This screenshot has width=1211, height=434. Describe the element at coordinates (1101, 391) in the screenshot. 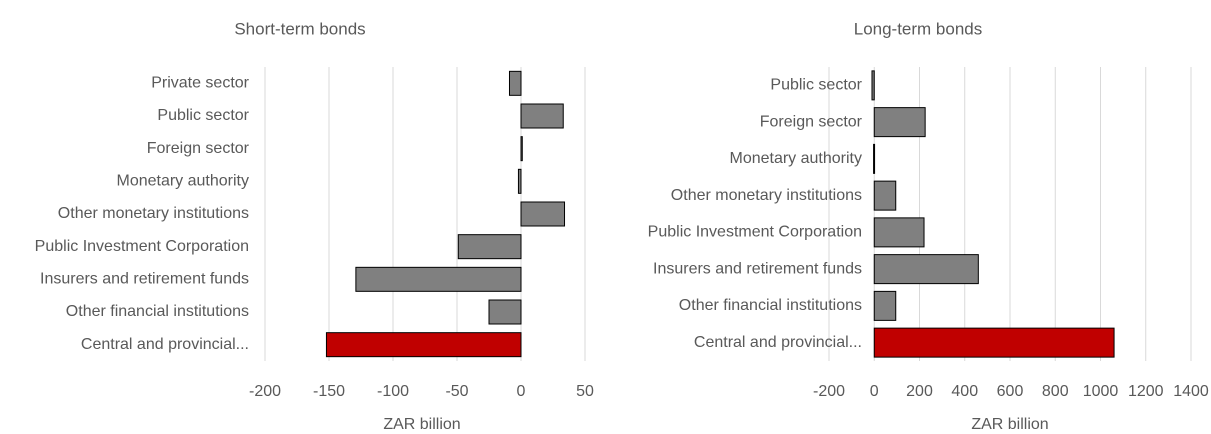

I see `x-tick-label: 1000` at that location.